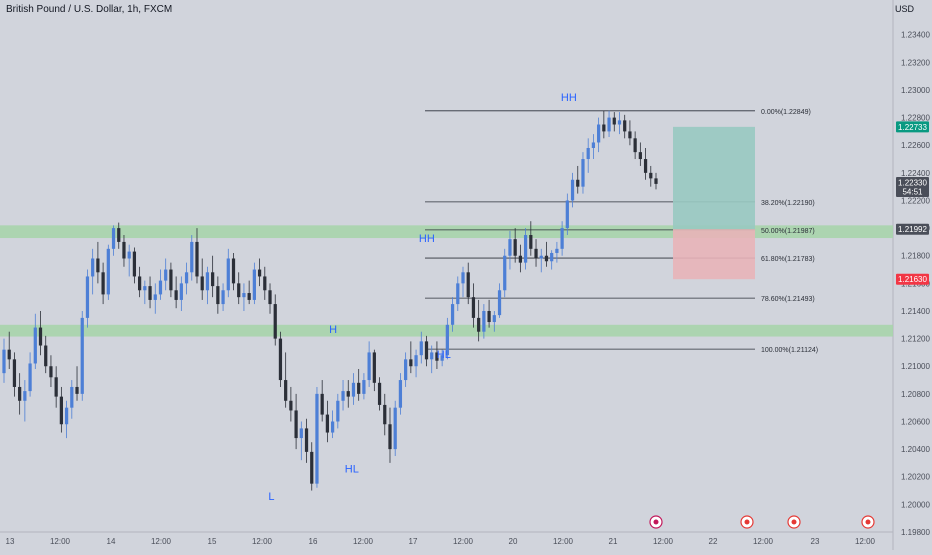  What do you see at coordinates (915, 118) in the screenshot?
I see `y-tick-label: 1.22800` at bounding box center [915, 118].